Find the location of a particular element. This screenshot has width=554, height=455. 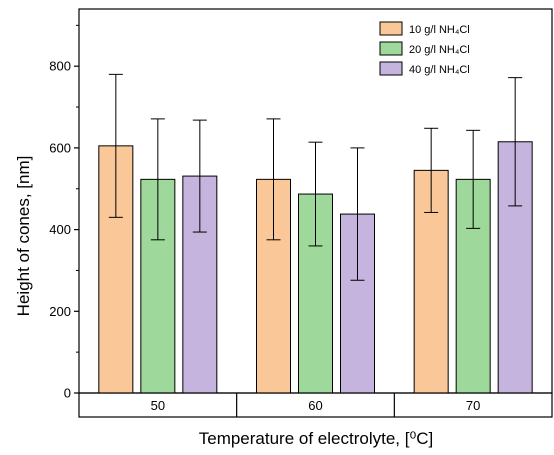

legend: 10 g/l NH₄Cl 20 g/l NH₄Cl 40 g/l NH₄Cl is located at coordinates (424, 48).